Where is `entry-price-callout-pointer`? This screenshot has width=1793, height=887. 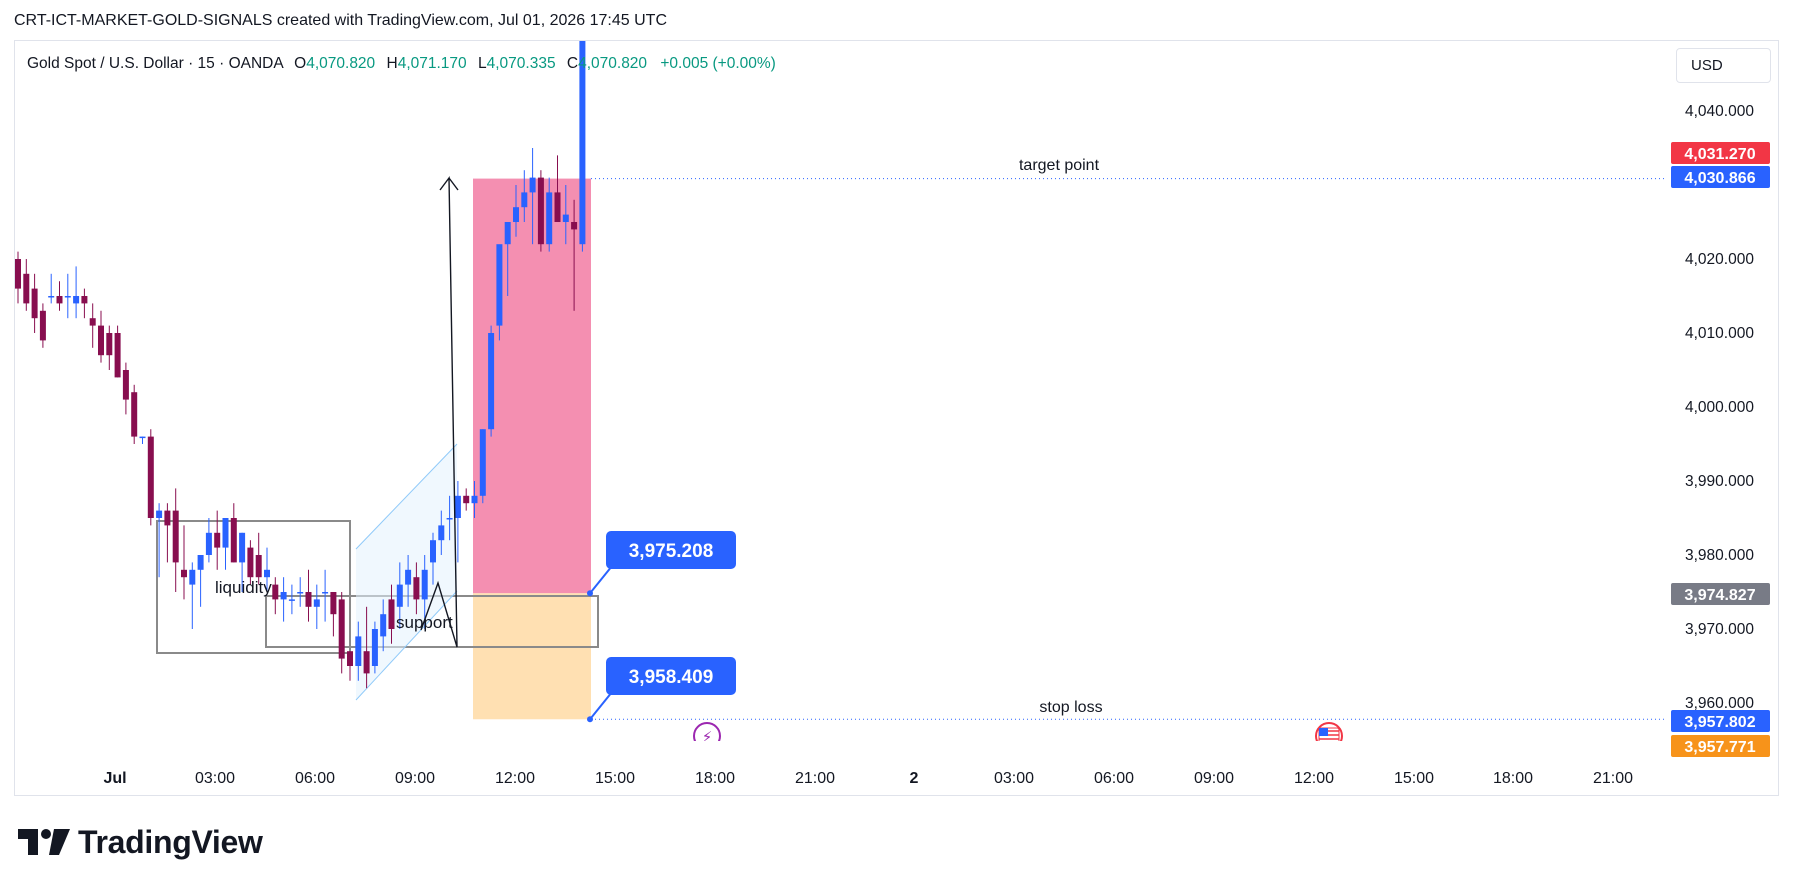 entry-price-callout-pointer is located at coordinates (601, 579).